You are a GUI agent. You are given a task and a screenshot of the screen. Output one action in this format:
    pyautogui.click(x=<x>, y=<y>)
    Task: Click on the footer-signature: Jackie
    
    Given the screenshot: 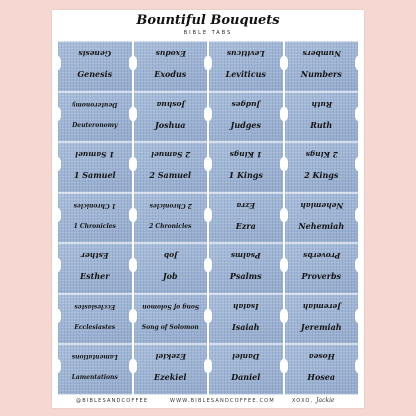 What is the action you would take?
    pyautogui.click(x=325, y=400)
    